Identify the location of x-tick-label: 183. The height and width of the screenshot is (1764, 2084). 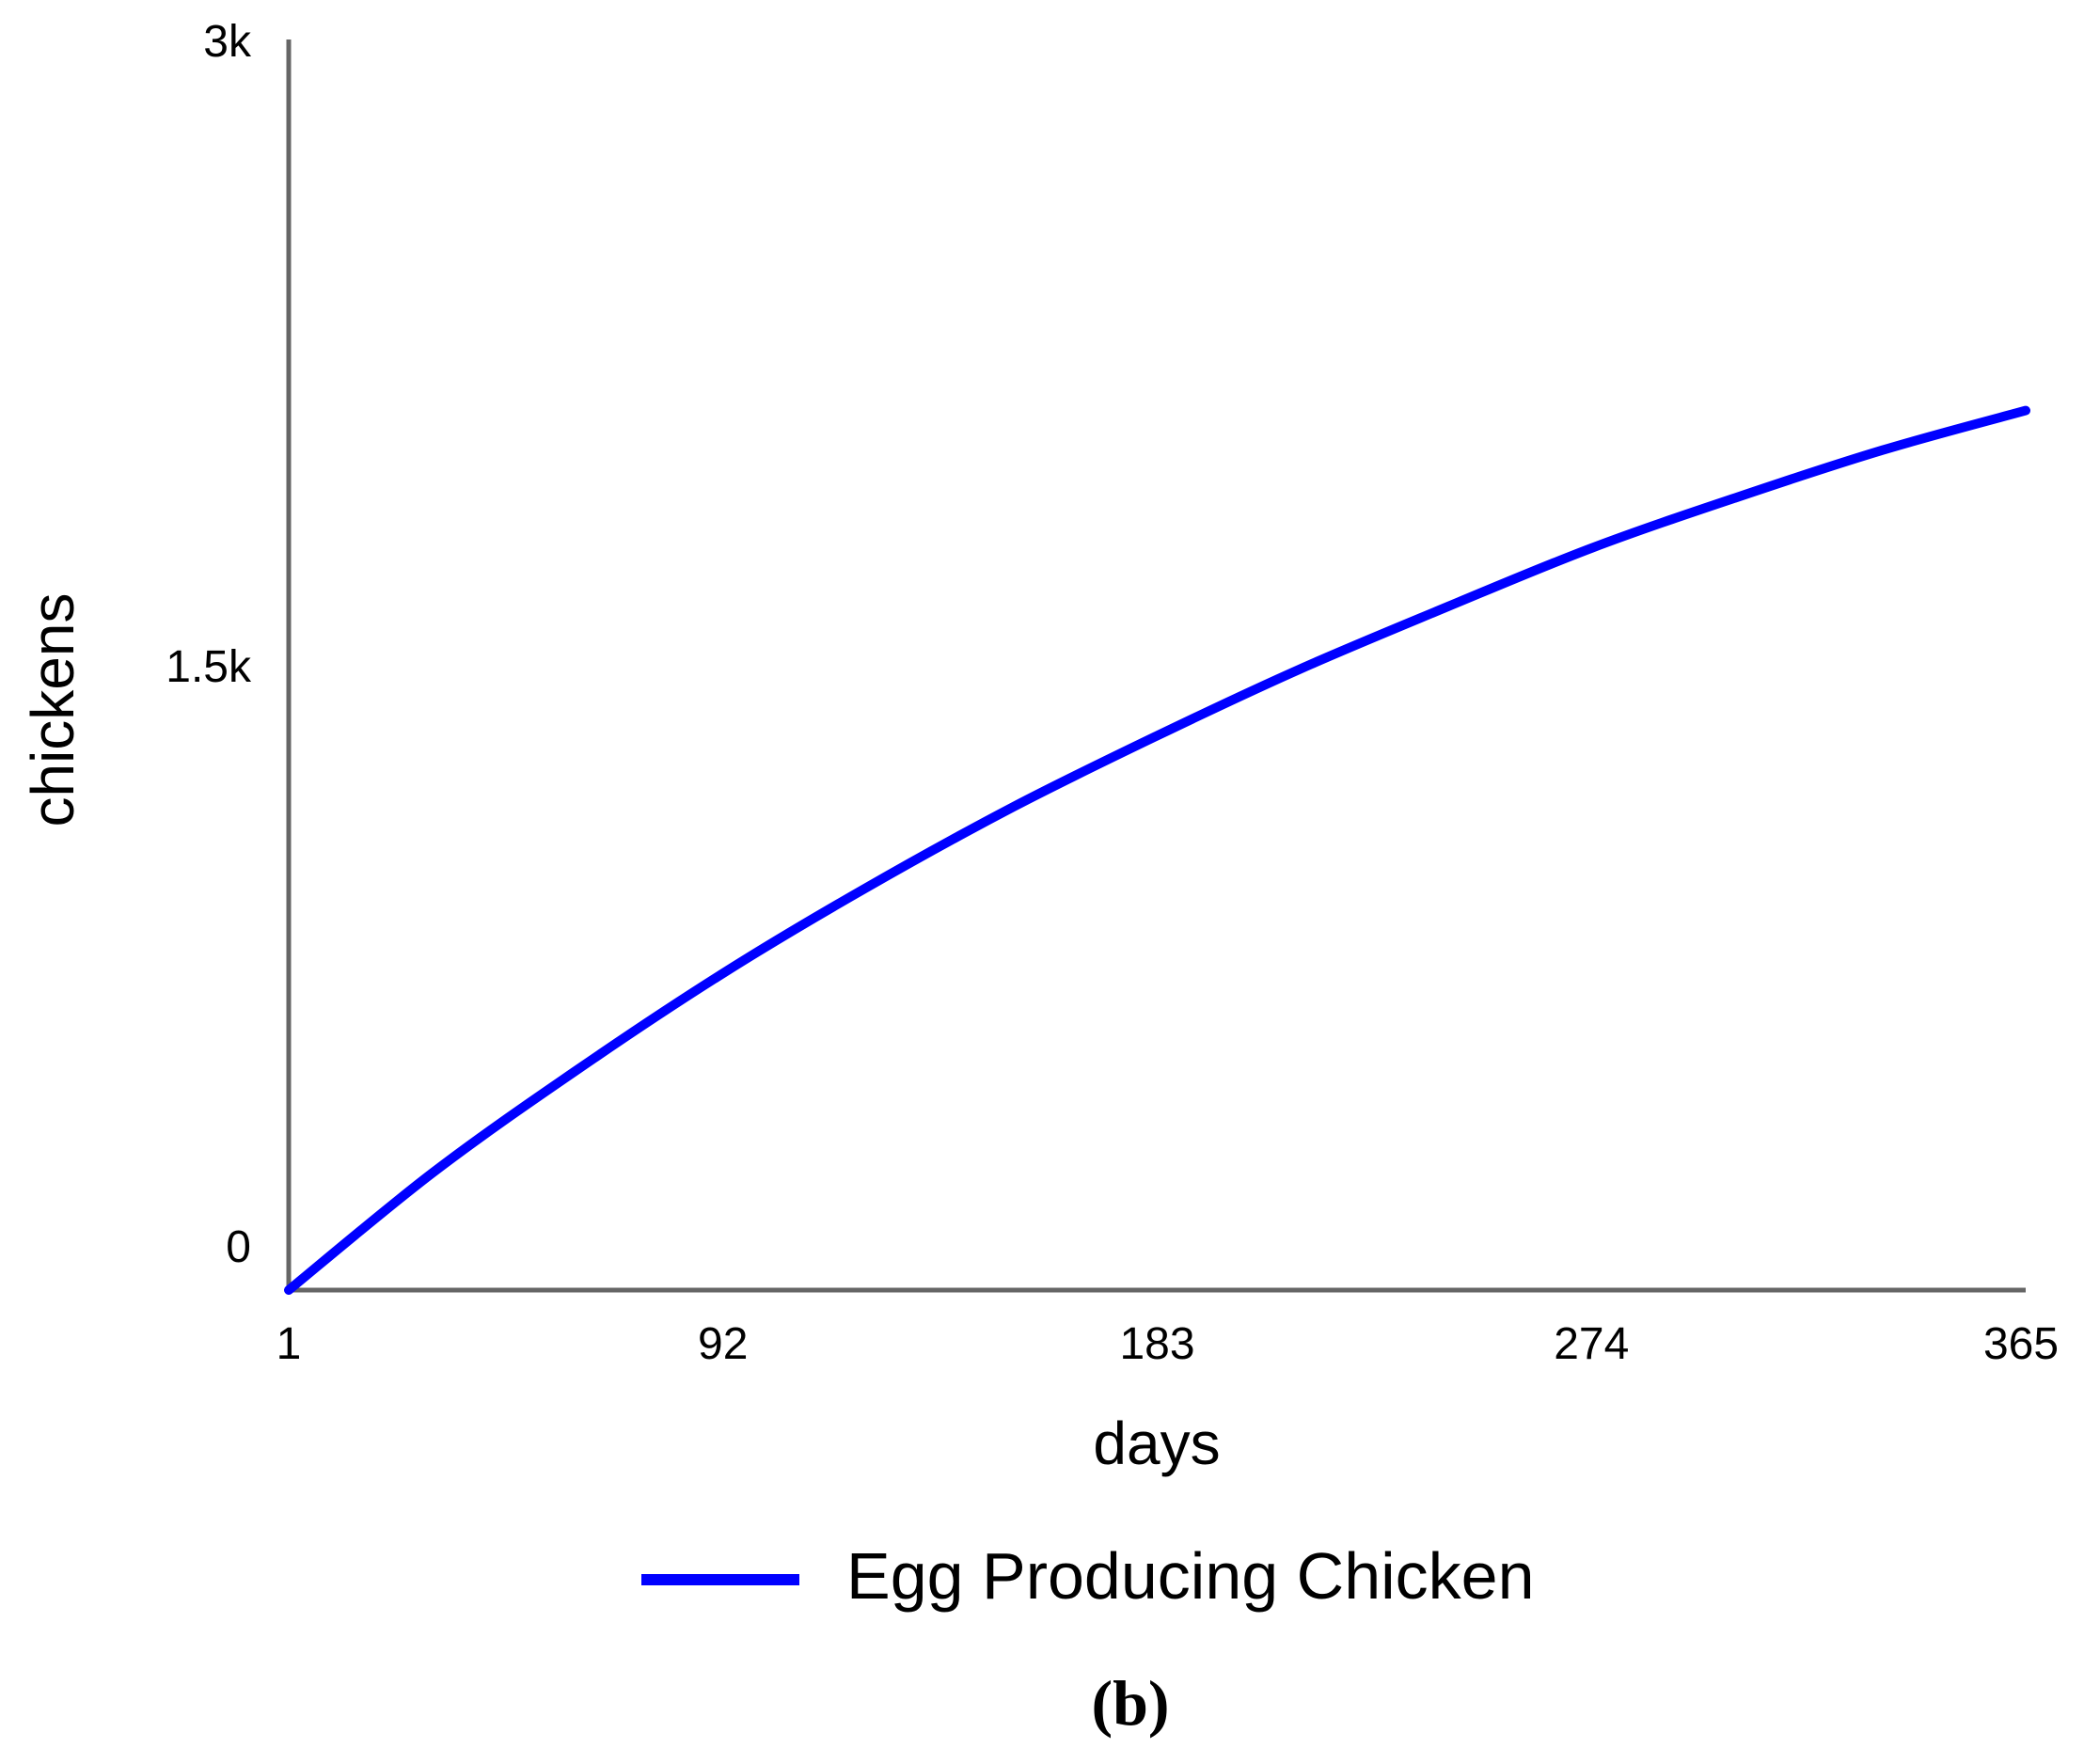
(1156, 1344).